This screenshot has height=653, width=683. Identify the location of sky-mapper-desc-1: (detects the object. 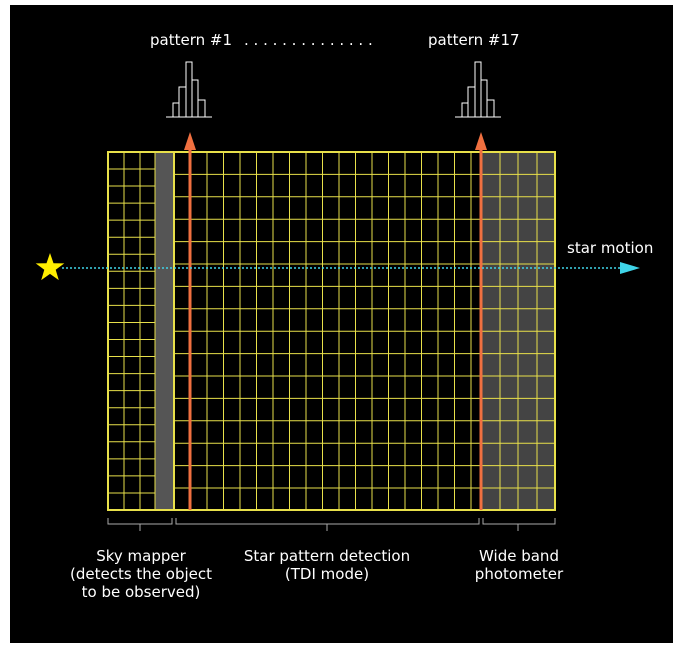
(141, 574).